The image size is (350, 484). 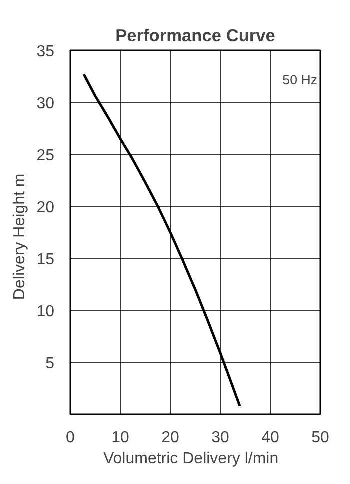 I want to click on x-tick-label: 30, so click(x=221, y=438).